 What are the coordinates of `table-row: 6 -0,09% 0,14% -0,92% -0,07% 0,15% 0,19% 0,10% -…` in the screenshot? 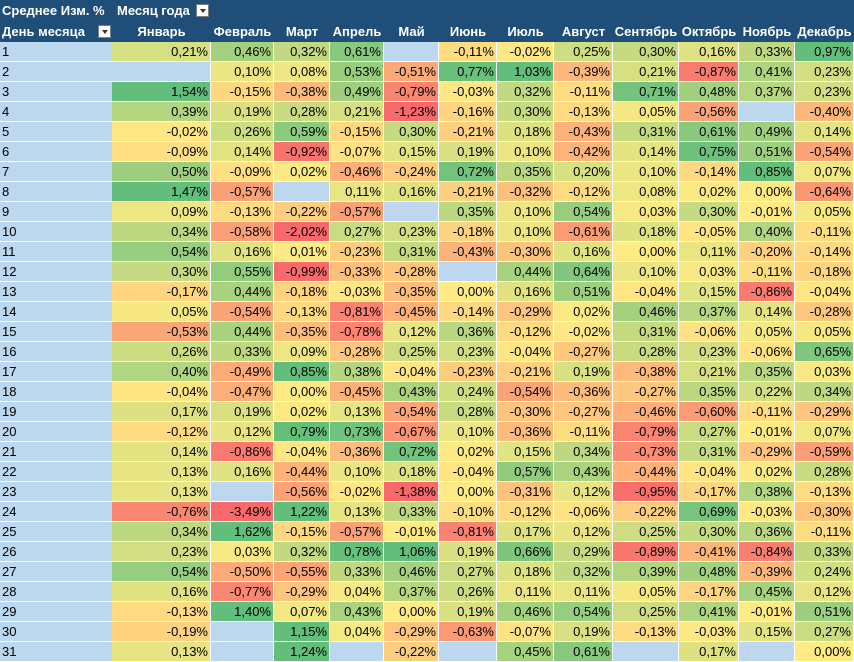 It's located at (427, 152).